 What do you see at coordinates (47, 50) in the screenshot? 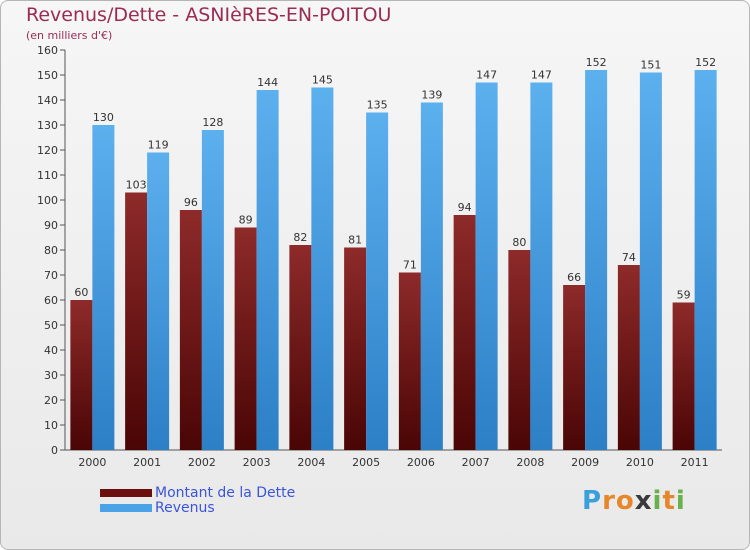
I see `y-tick-label: 160` at bounding box center [47, 50].